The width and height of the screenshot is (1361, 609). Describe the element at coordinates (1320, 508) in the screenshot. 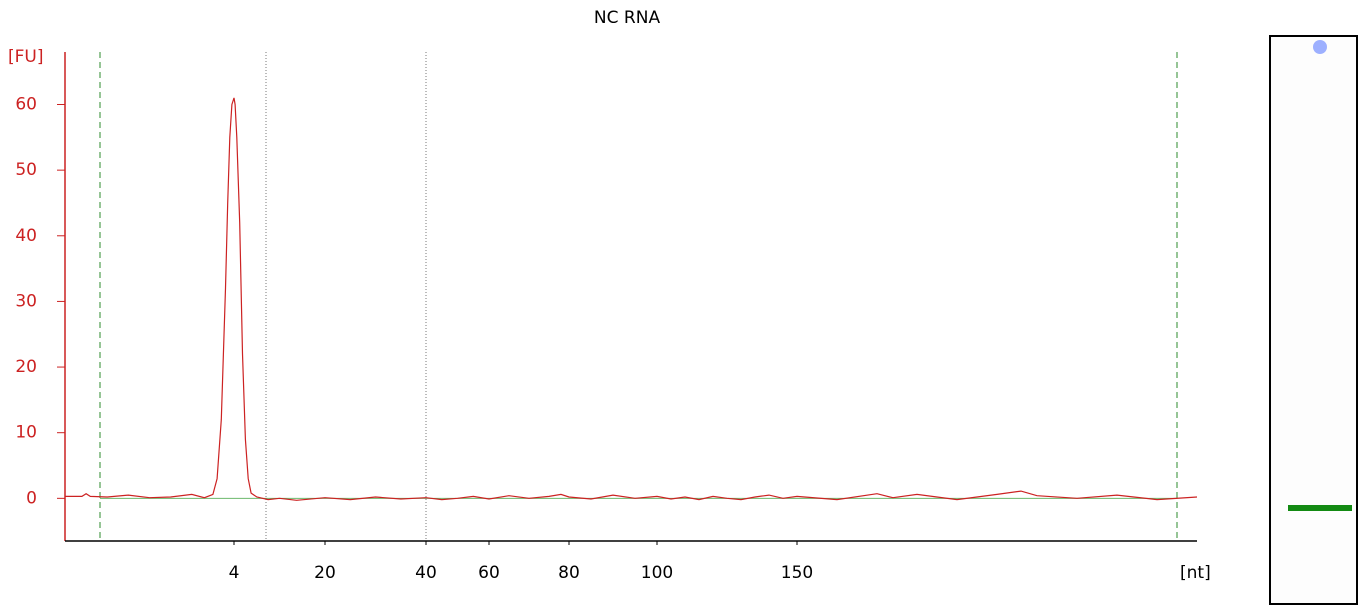

I see `gel-band` at that location.